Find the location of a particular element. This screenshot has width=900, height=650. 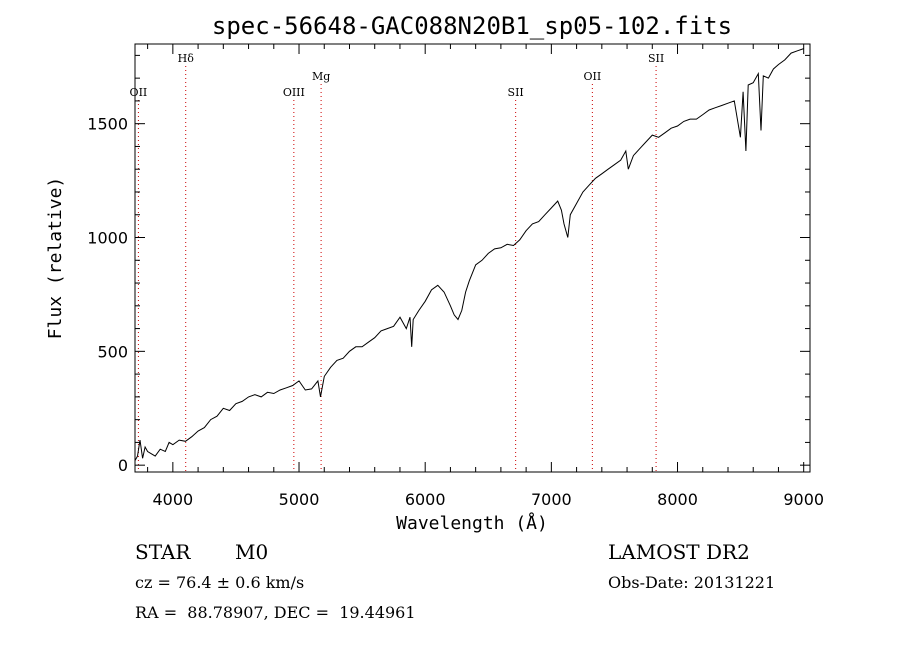

marker-label-0: OII is located at coordinates (139, 92).